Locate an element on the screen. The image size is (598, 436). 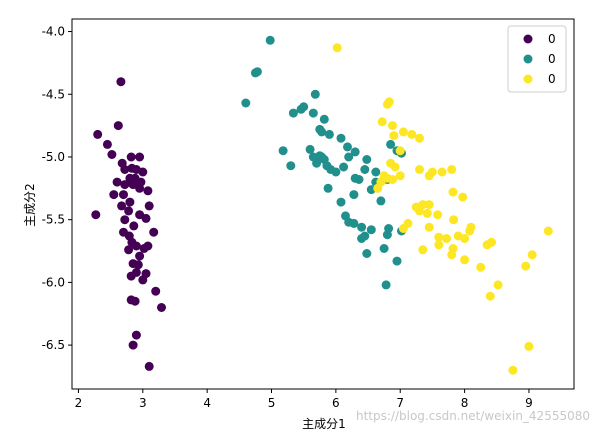
legend: 0 0 0 is located at coordinates (537, 59).